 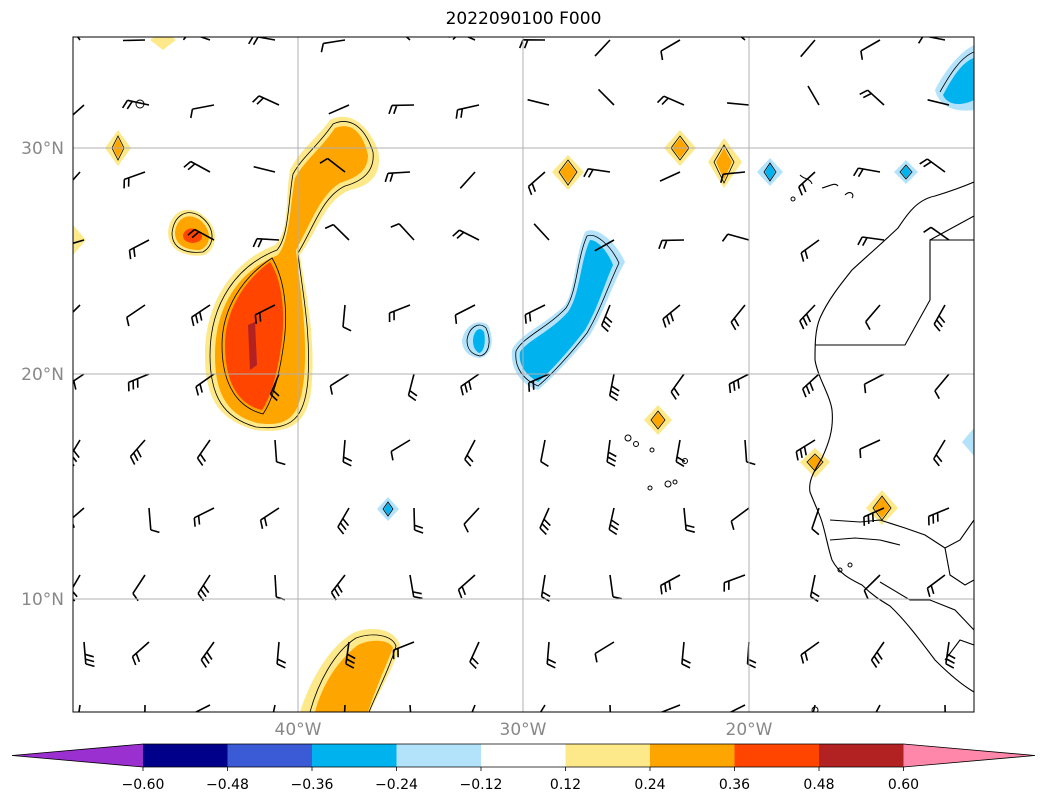 What do you see at coordinates (724, 164) in the screenshot?
I see `warm-diamond-4-inner` at bounding box center [724, 164].